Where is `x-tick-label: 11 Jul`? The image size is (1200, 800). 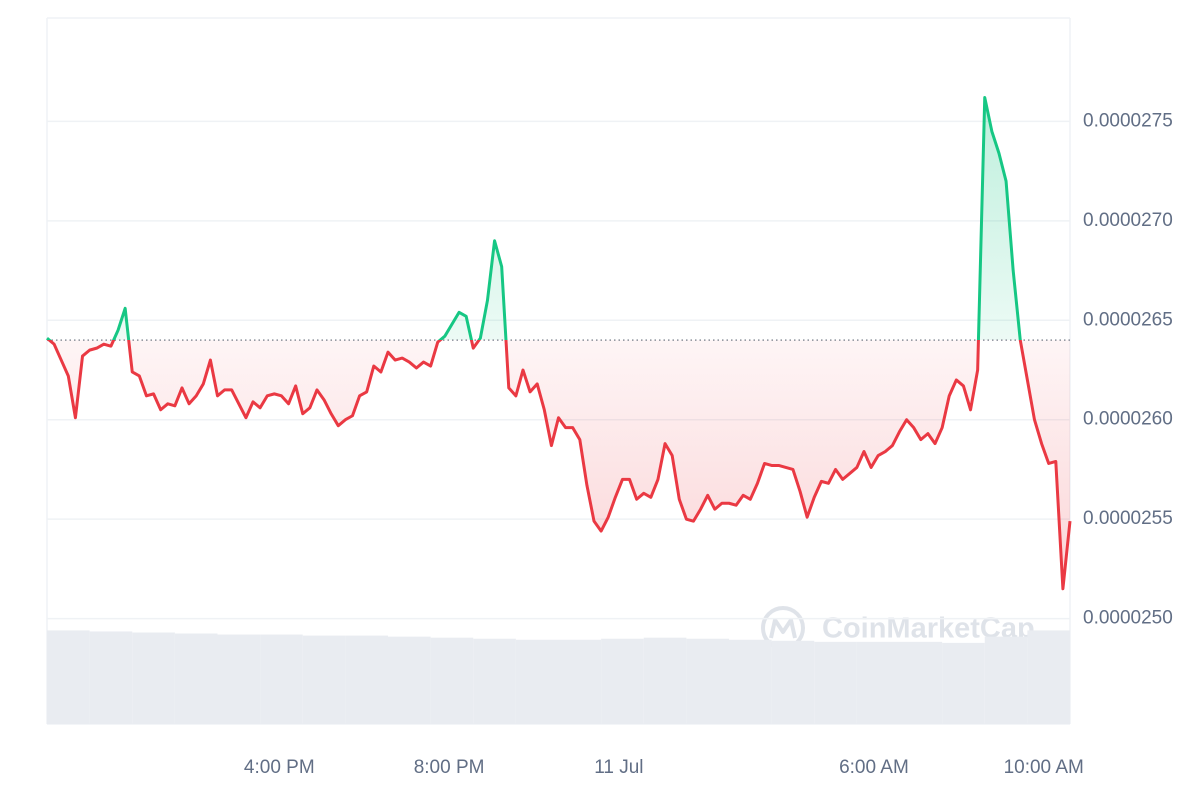
x-tick-label: 11 Jul is located at coordinates (618, 767).